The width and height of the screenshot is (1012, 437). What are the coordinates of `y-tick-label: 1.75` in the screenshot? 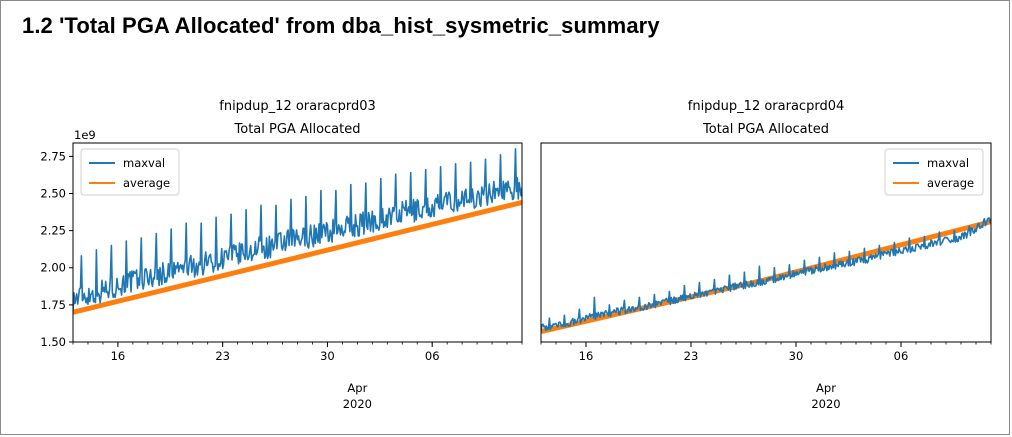 It's located at (53, 305).